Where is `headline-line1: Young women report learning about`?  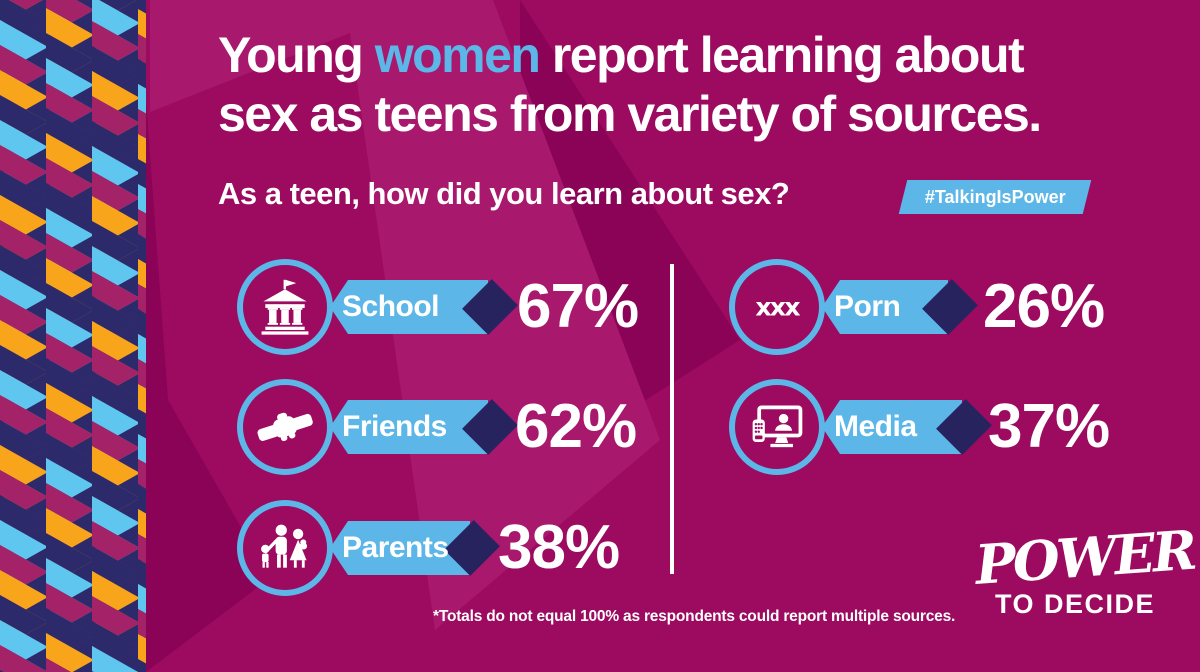 headline-line1: Young women report learning about is located at coordinates (621, 55).